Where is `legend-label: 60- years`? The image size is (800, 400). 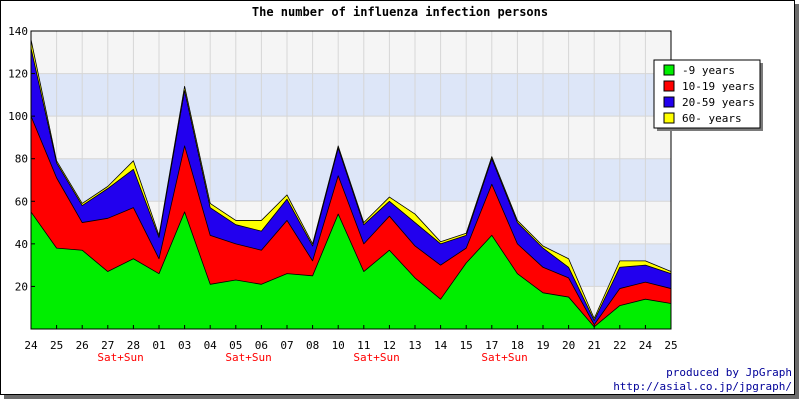
legend-label: 60- years is located at coordinates (712, 118).